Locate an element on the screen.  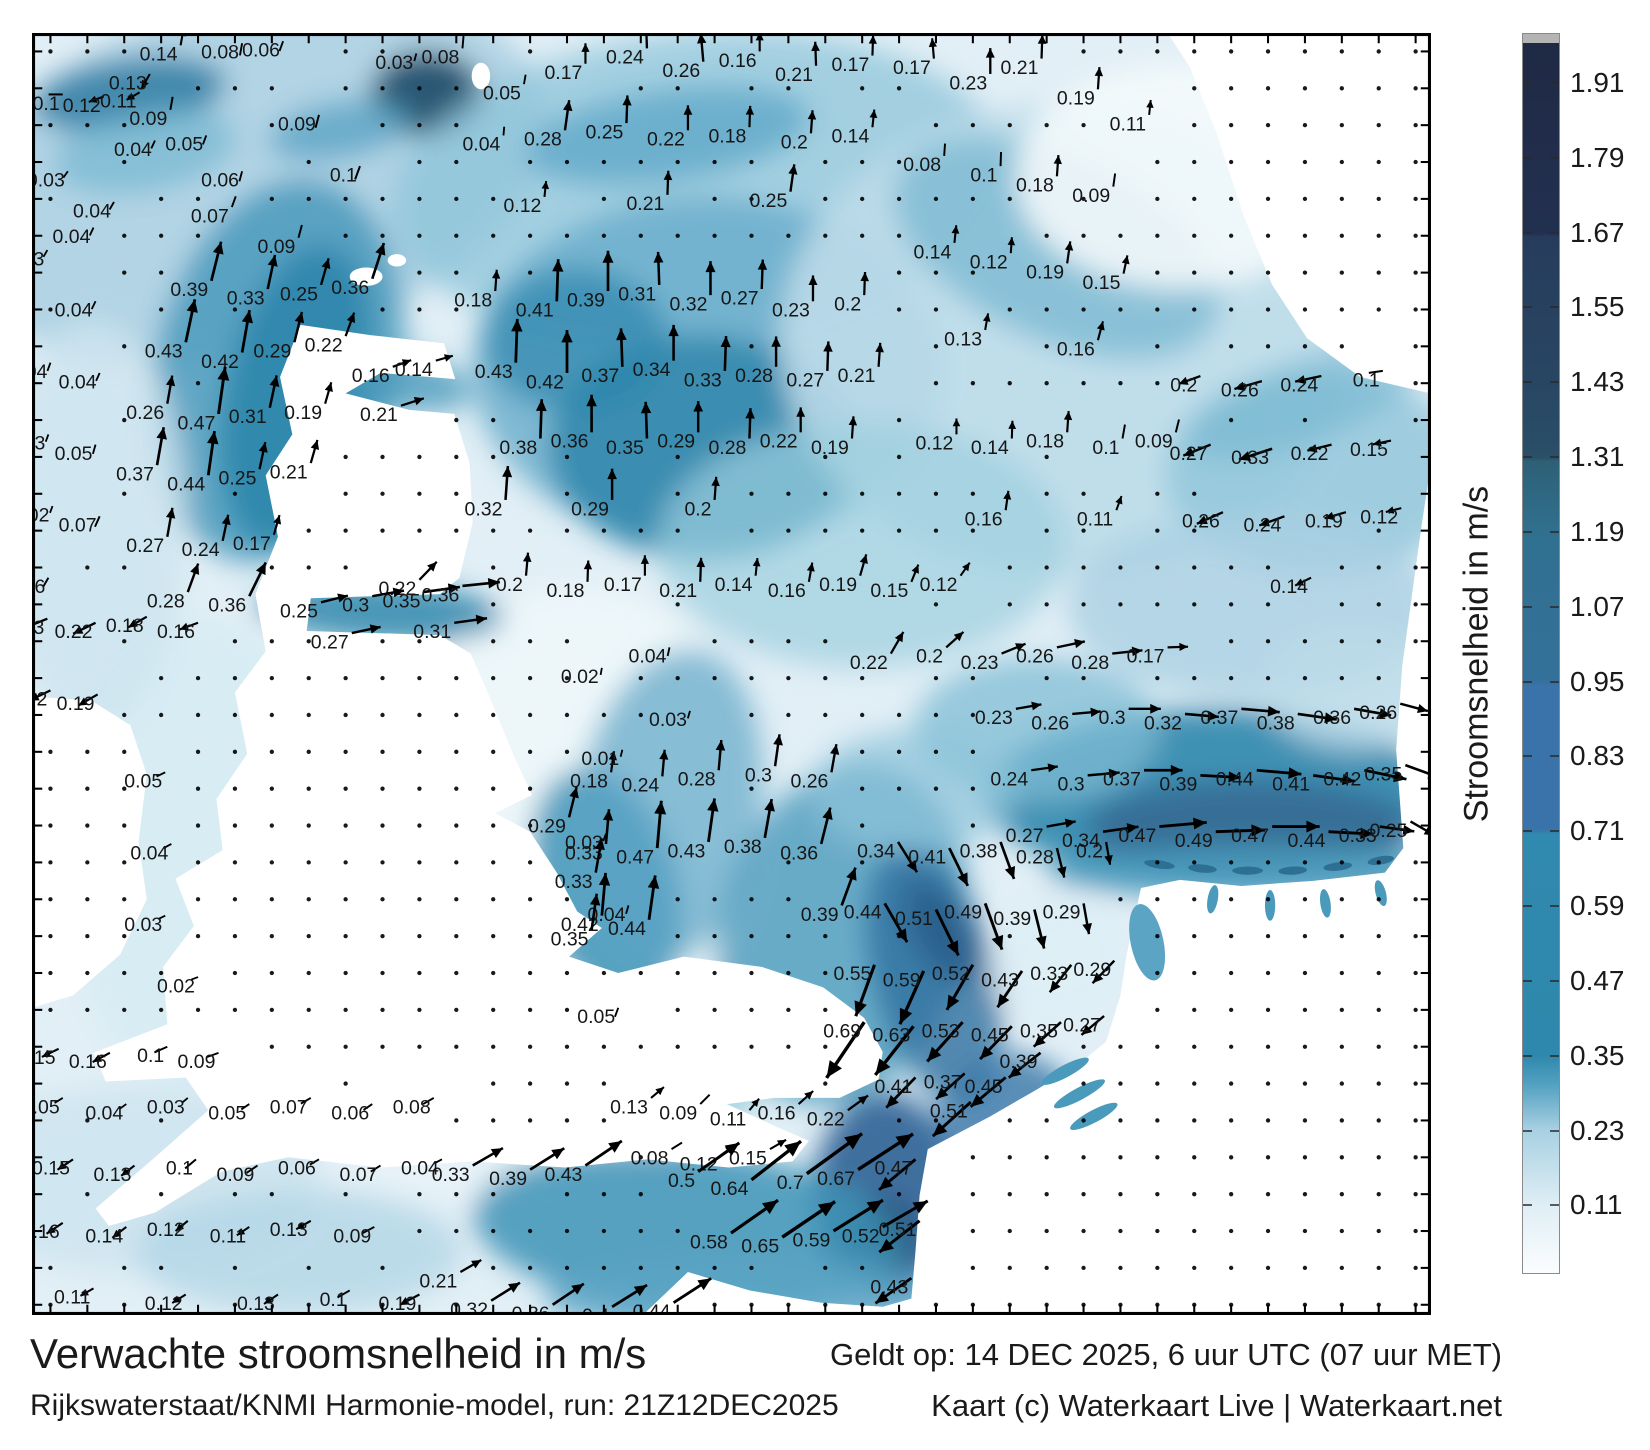
speed-value-label: 0.07 is located at coordinates (78, 526).